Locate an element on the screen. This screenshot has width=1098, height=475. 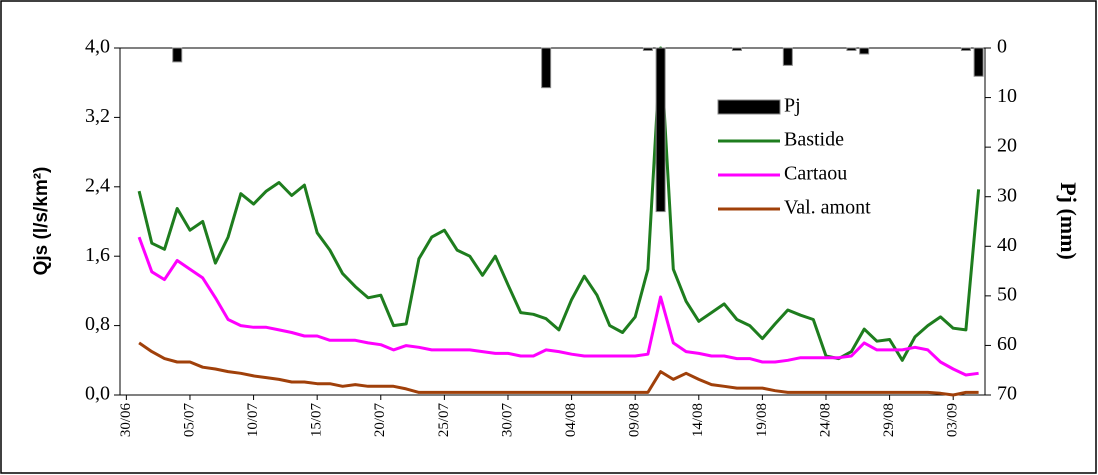
y-tick-label: 4,0 is located at coordinates (97, 47).